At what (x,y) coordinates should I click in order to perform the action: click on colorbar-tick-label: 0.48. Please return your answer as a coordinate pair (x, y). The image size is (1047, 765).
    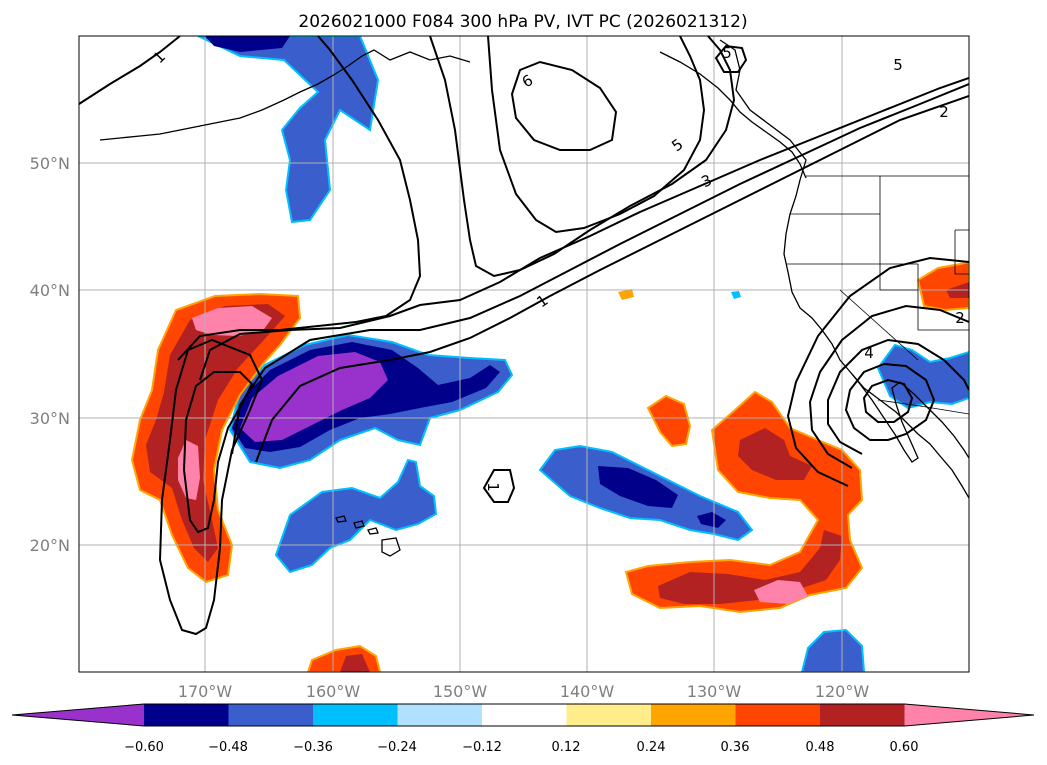
    Looking at the image, I should click on (820, 747).